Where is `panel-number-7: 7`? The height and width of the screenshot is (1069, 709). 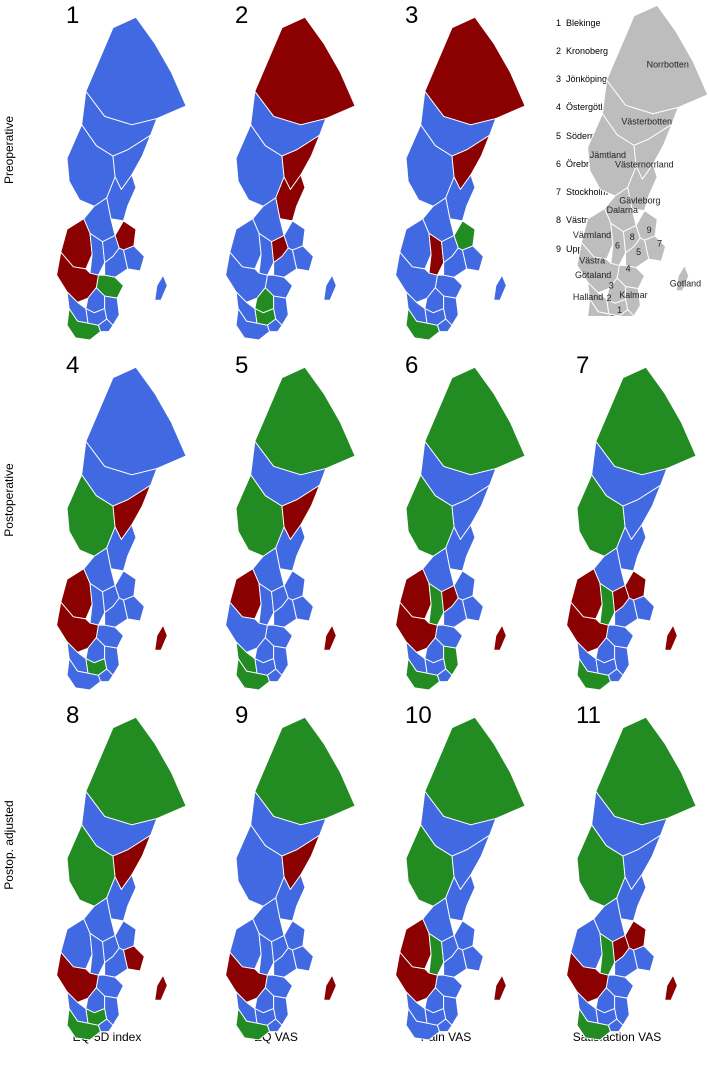 panel-number-7: 7 is located at coordinates (583, 365).